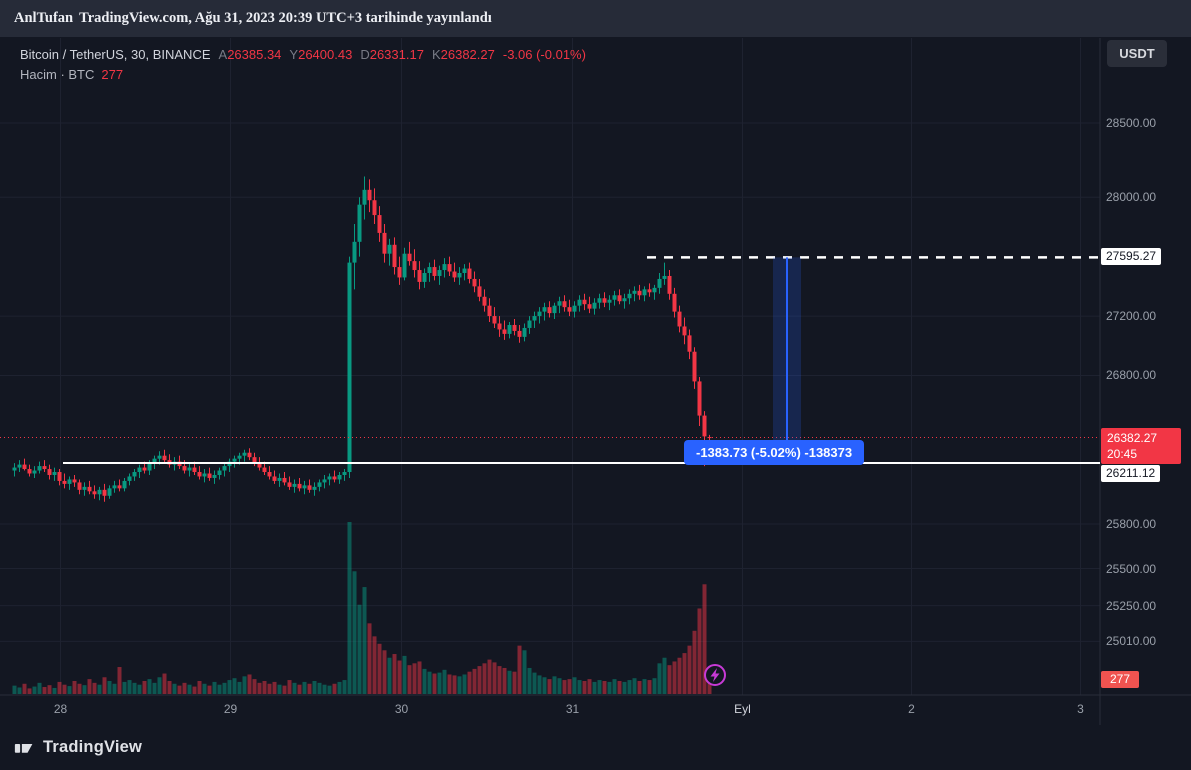  What do you see at coordinates (396, 54) in the screenshot?
I see `low-value: 26331.17` at bounding box center [396, 54].